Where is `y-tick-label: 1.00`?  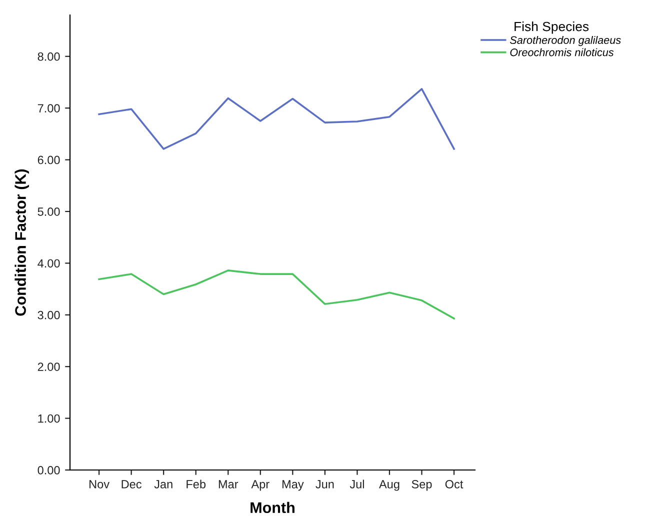
y-tick-label: 1.00 is located at coordinates (49, 418).